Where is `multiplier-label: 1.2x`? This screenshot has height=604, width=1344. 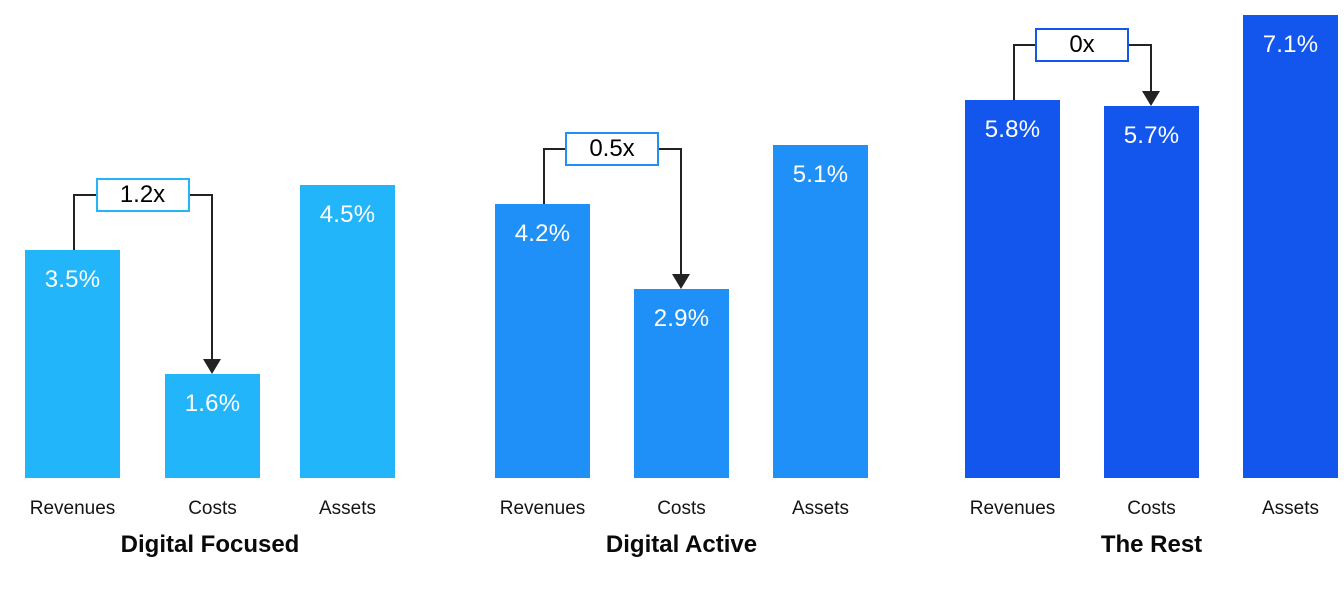
multiplier-label: 1.2x is located at coordinates (142, 194).